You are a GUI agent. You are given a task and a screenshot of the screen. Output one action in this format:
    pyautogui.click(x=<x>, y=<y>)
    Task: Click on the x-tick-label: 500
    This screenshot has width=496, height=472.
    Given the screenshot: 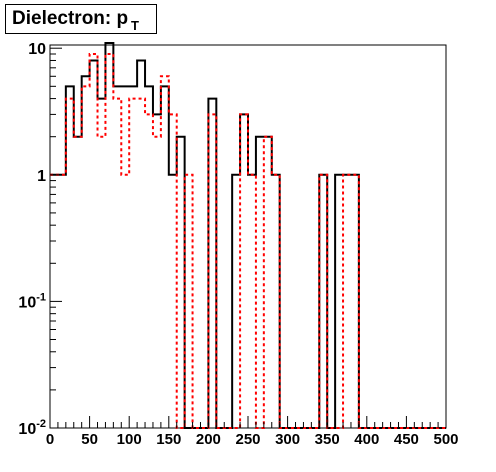 What is the action you would take?
    pyautogui.click(x=445, y=439)
    